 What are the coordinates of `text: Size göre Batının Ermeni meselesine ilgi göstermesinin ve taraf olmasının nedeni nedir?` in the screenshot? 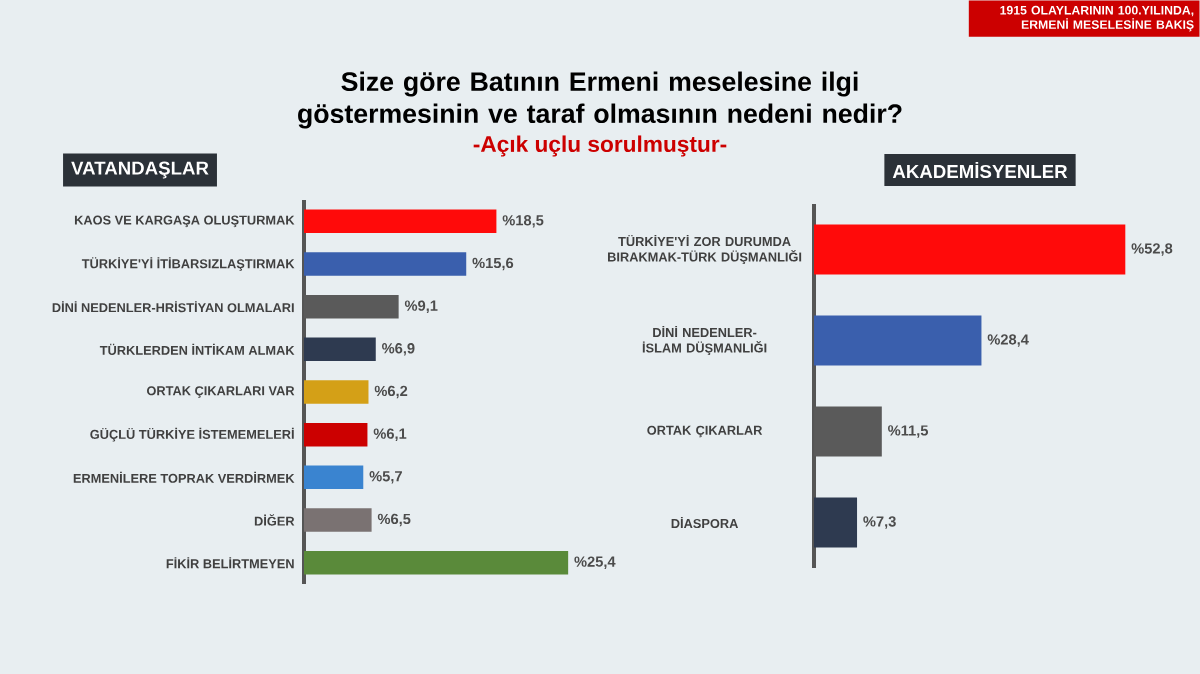 It's located at (600, 100).